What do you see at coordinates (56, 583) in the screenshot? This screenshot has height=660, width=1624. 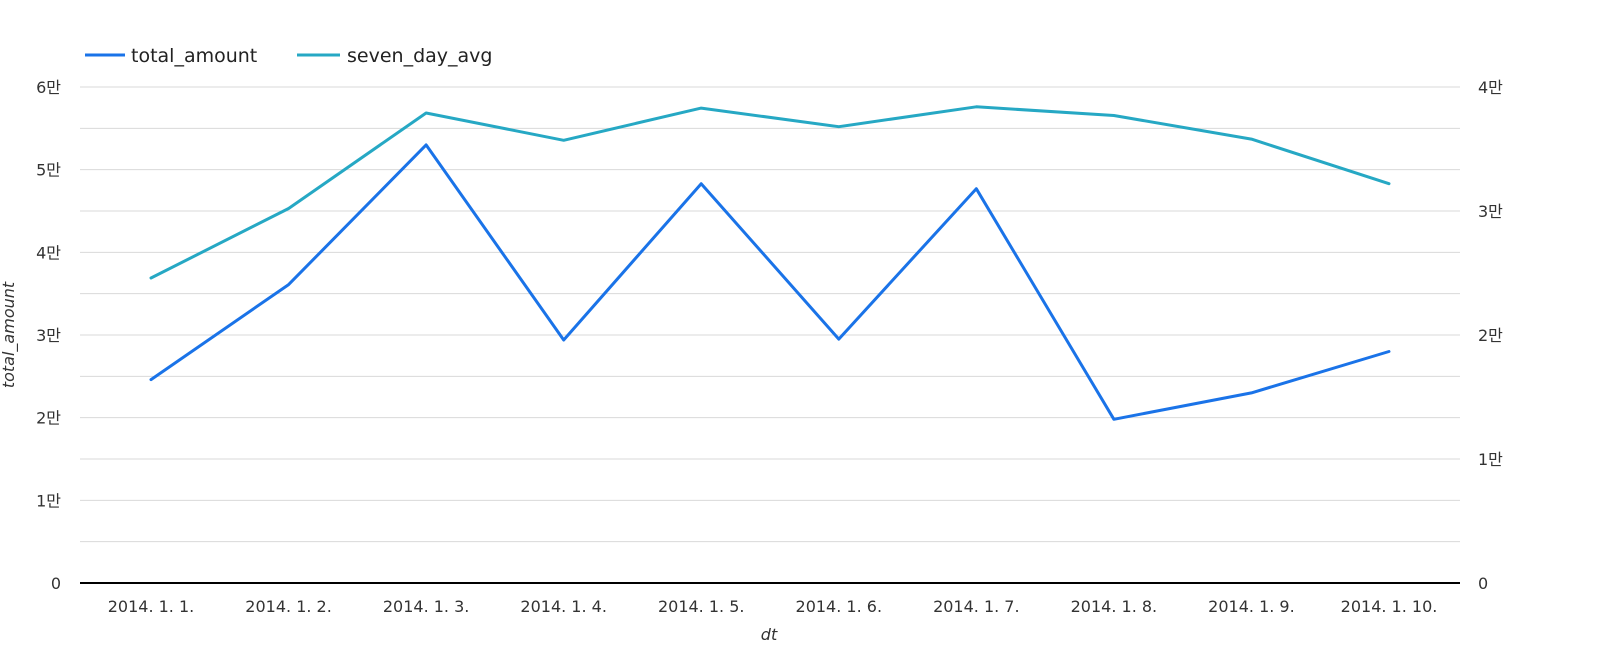 I see `y-left-tick-label: 0` at bounding box center [56, 583].